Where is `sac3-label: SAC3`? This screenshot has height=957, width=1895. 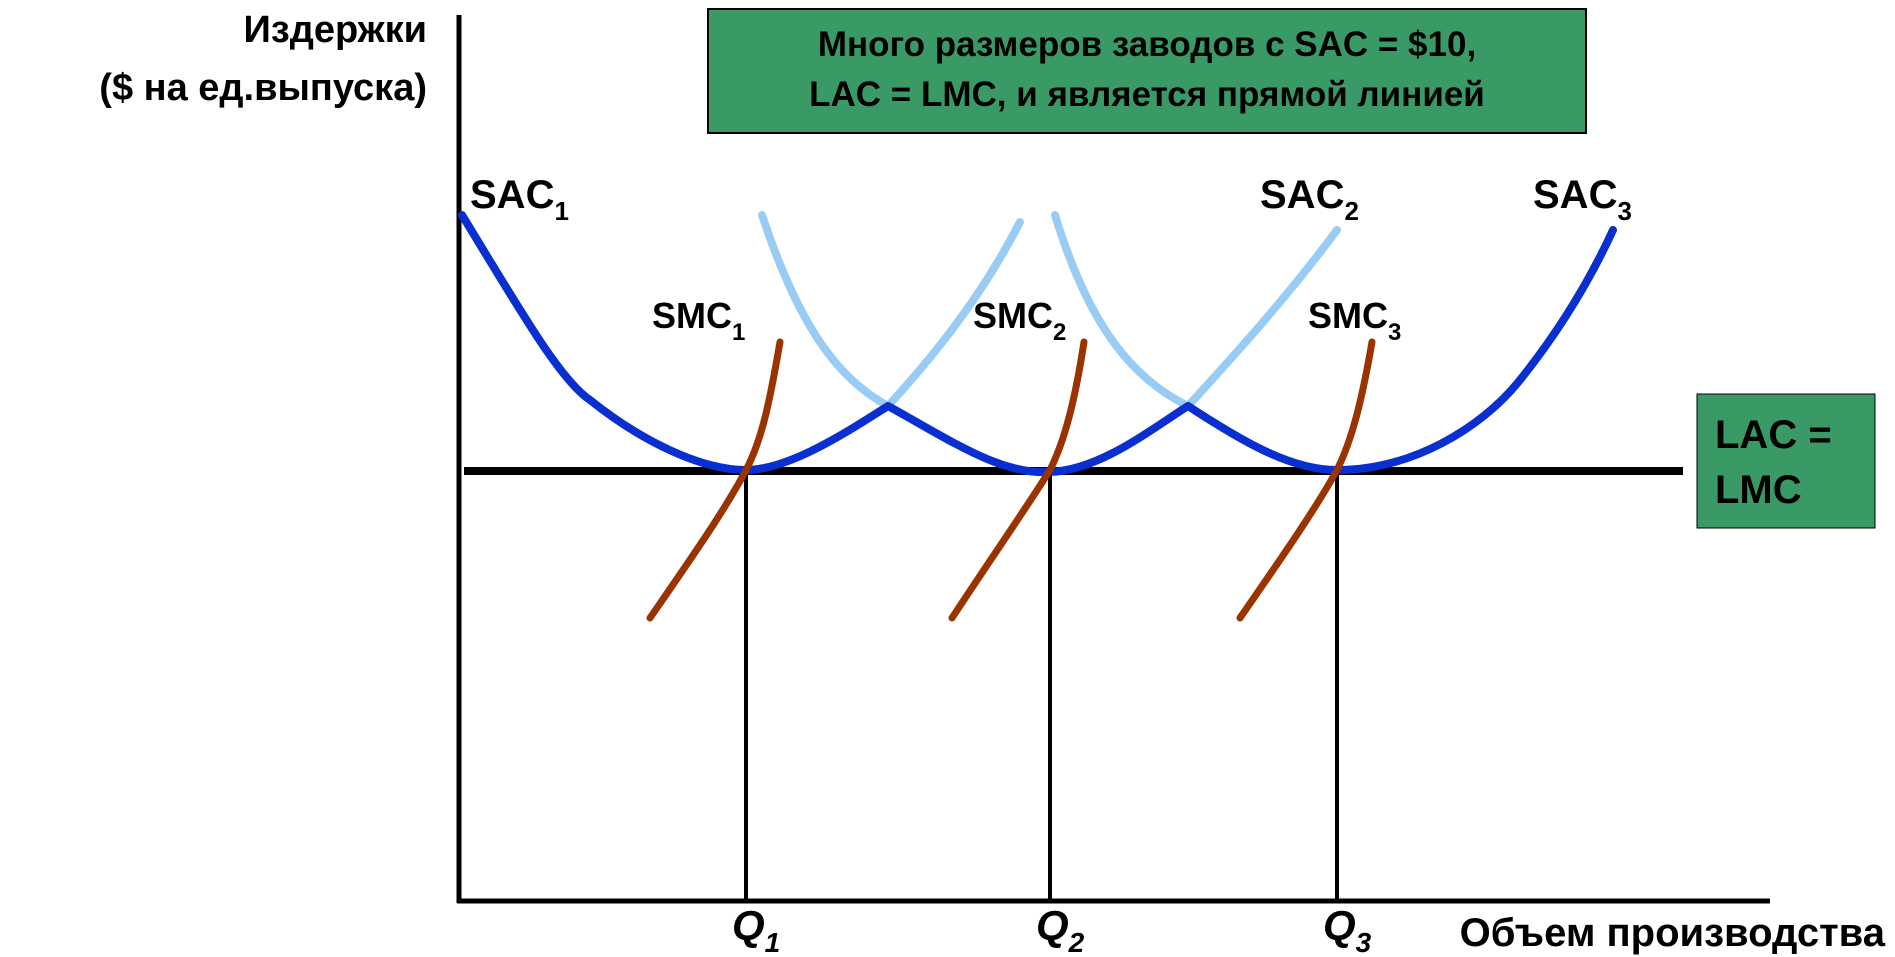 sac3-label: SAC3 is located at coordinates (1582, 199).